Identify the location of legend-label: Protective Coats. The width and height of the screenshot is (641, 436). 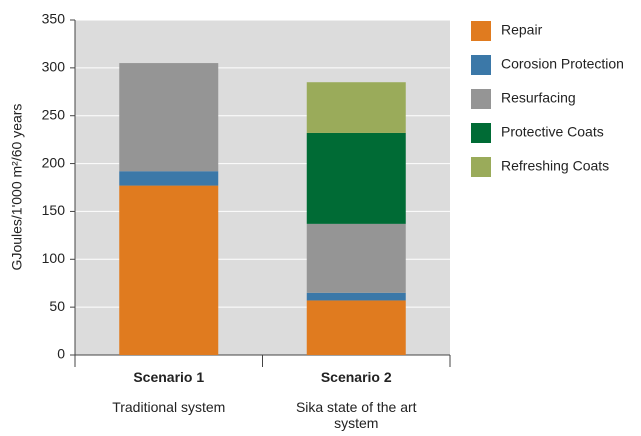
(552, 132).